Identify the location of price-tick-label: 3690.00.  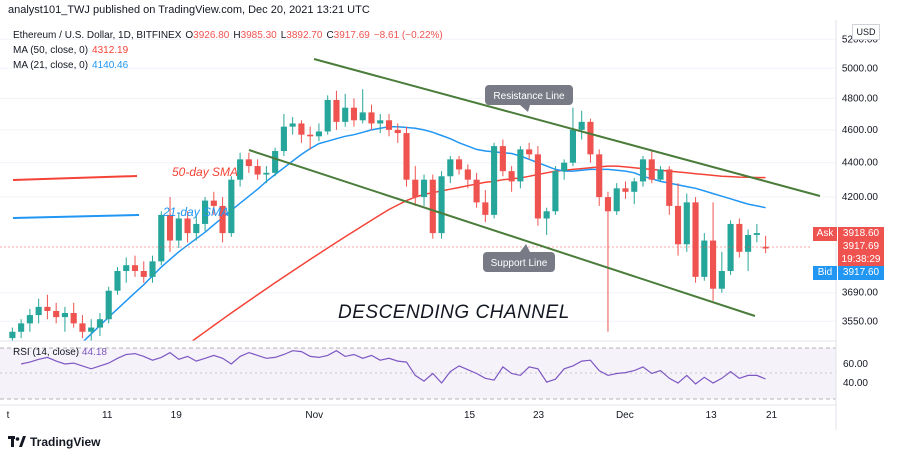
(860, 293).